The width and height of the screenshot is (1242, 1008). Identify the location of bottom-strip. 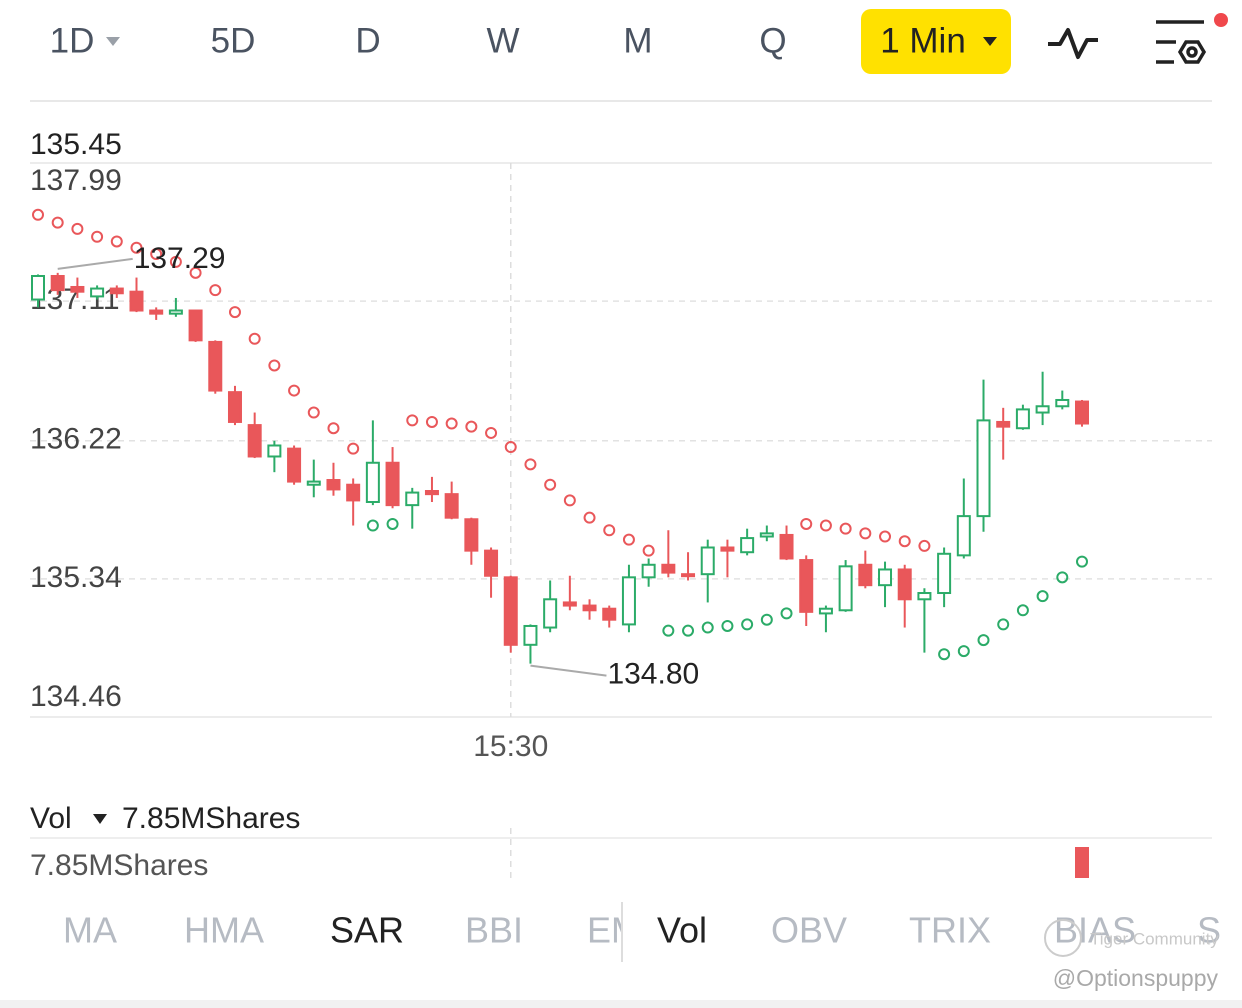
(621, 1004).